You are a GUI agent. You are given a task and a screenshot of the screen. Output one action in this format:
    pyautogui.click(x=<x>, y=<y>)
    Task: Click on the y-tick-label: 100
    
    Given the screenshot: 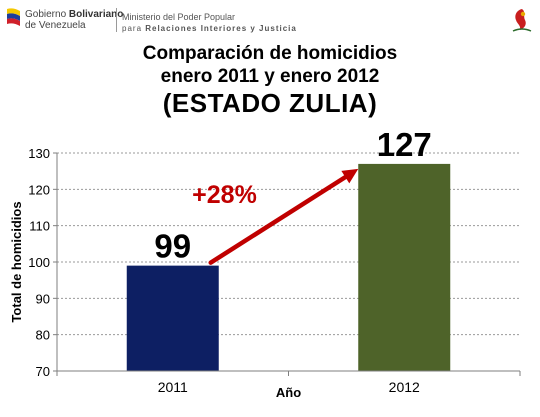 What is the action you would take?
    pyautogui.click(x=39, y=262)
    